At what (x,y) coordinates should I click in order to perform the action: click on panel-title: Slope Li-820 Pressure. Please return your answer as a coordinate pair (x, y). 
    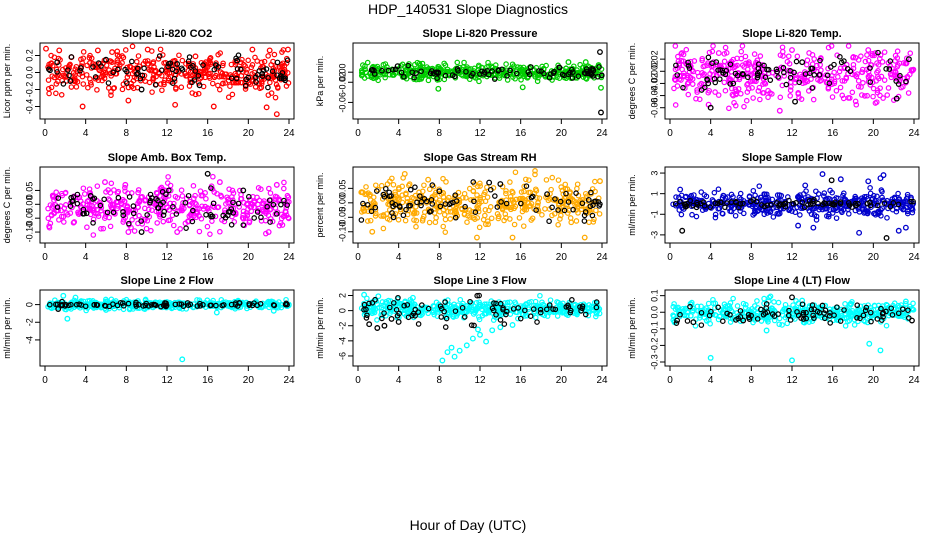
    Looking at the image, I should click on (480, 34).